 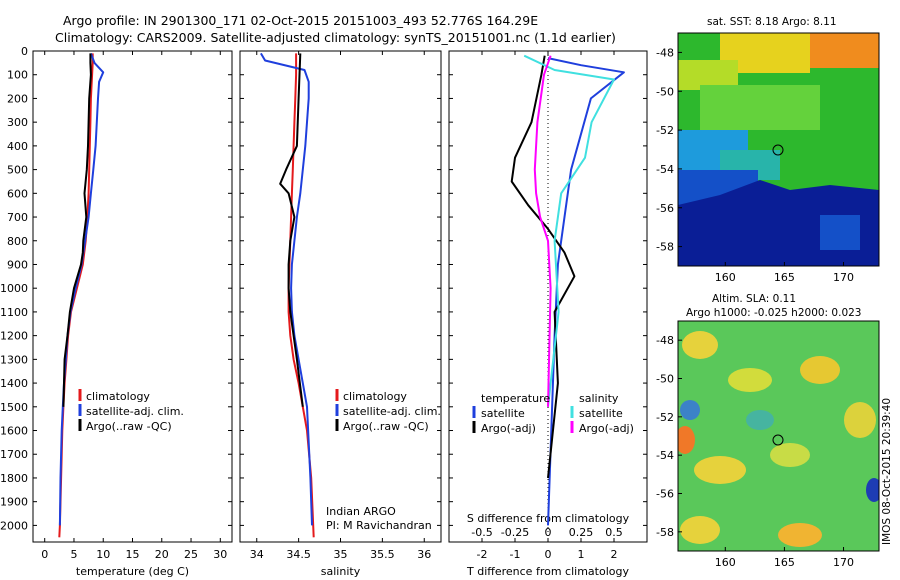 I want to click on sst-map-ytick-label: -58, so click(x=665, y=247).